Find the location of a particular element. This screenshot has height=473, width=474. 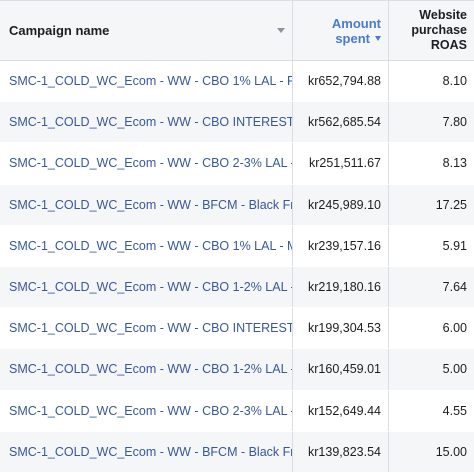

amount-spent-cell: kr245,989.10 is located at coordinates (341, 204).